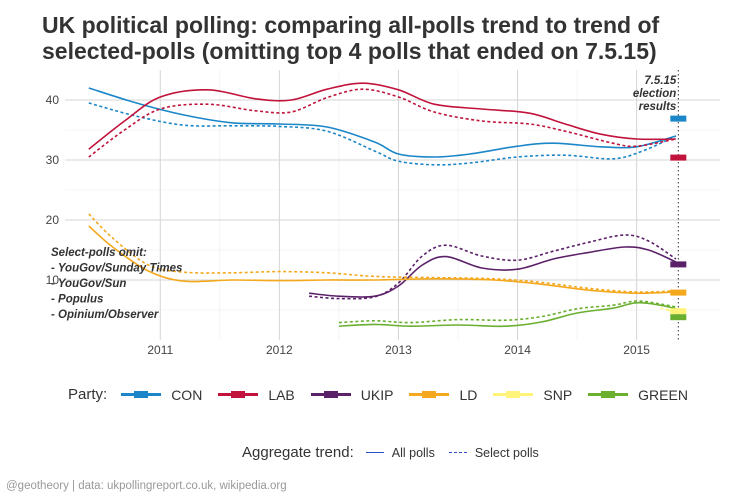 This screenshot has height=500, width=750. What do you see at coordinates (187, 394) in the screenshot?
I see `party-legend-label-con: CON` at bounding box center [187, 394].